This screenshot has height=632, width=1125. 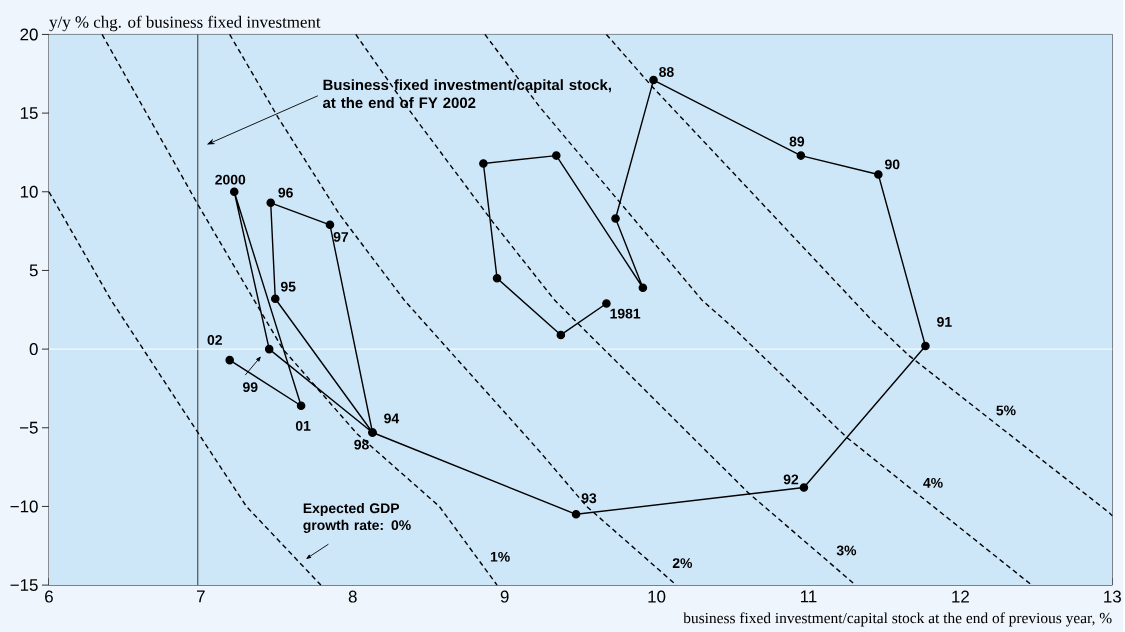 I want to click on annotation: 96, so click(x=285, y=192).